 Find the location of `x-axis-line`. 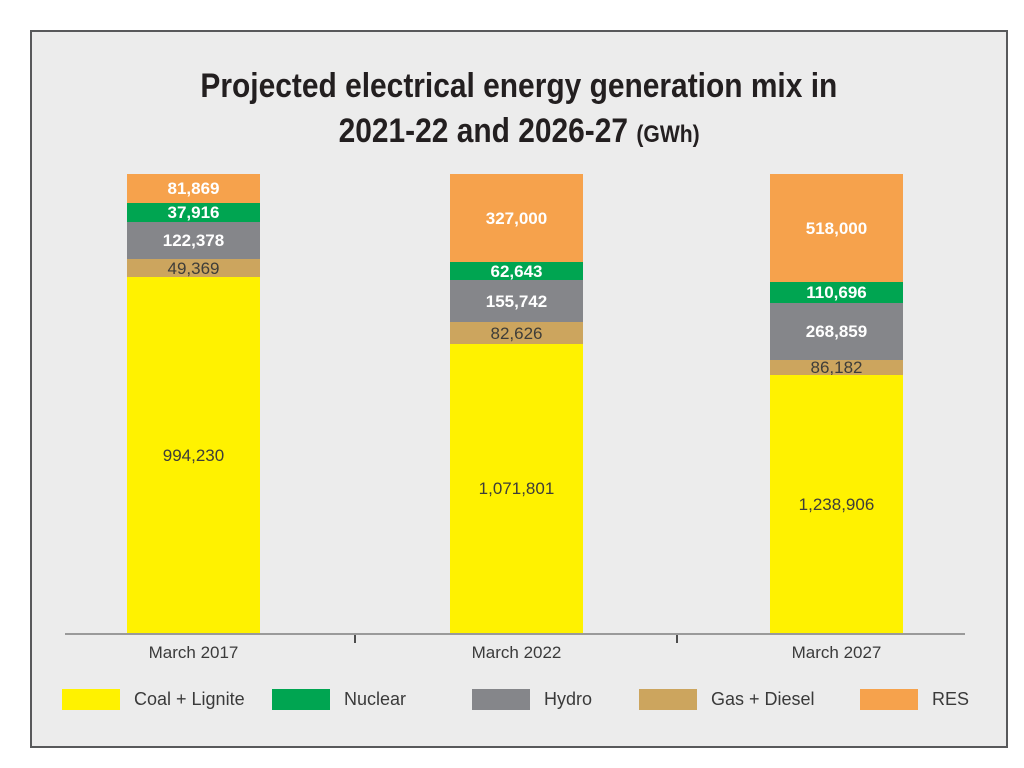

x-axis-line is located at coordinates (515, 634).